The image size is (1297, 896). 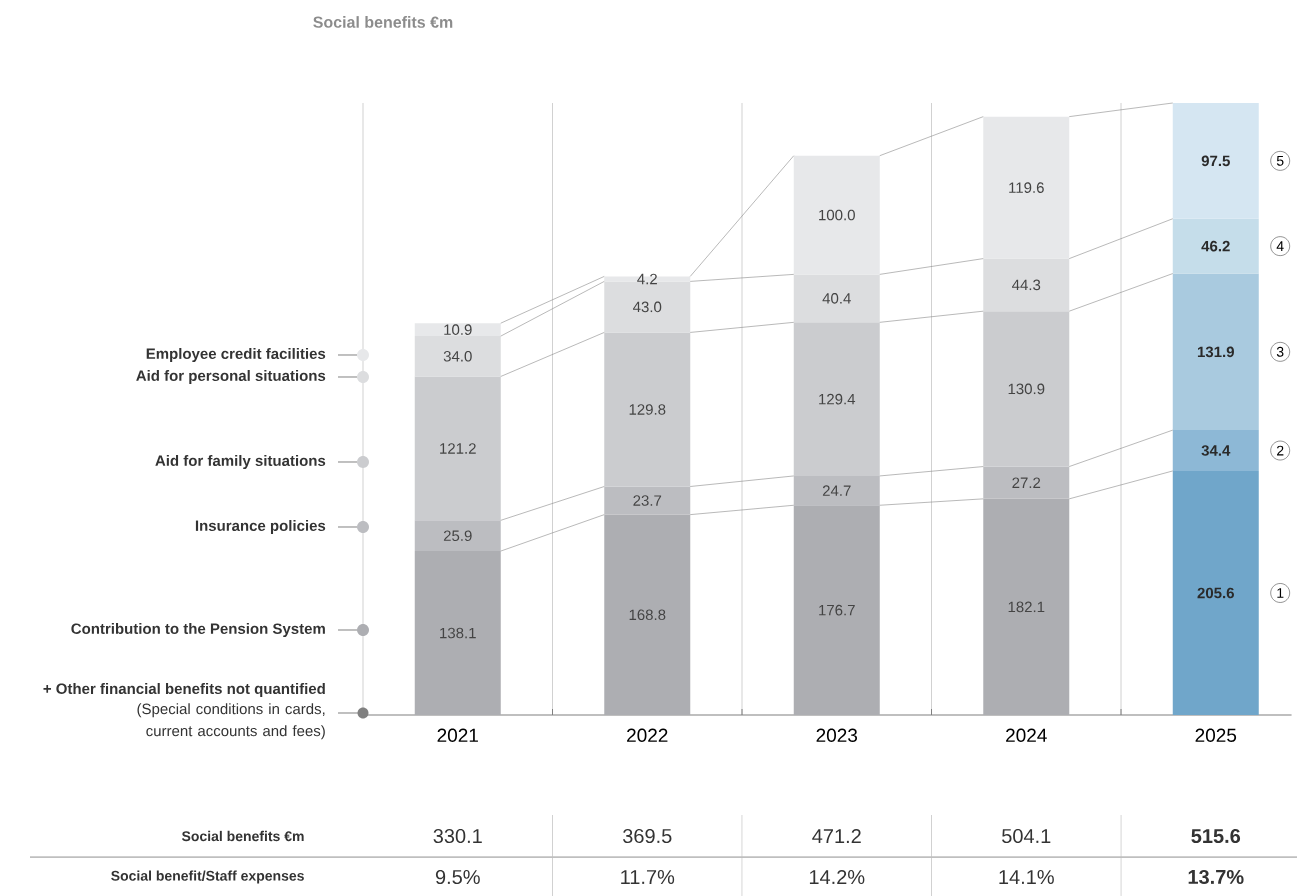 I want to click on x-tick-label: 2023, so click(x=837, y=735).